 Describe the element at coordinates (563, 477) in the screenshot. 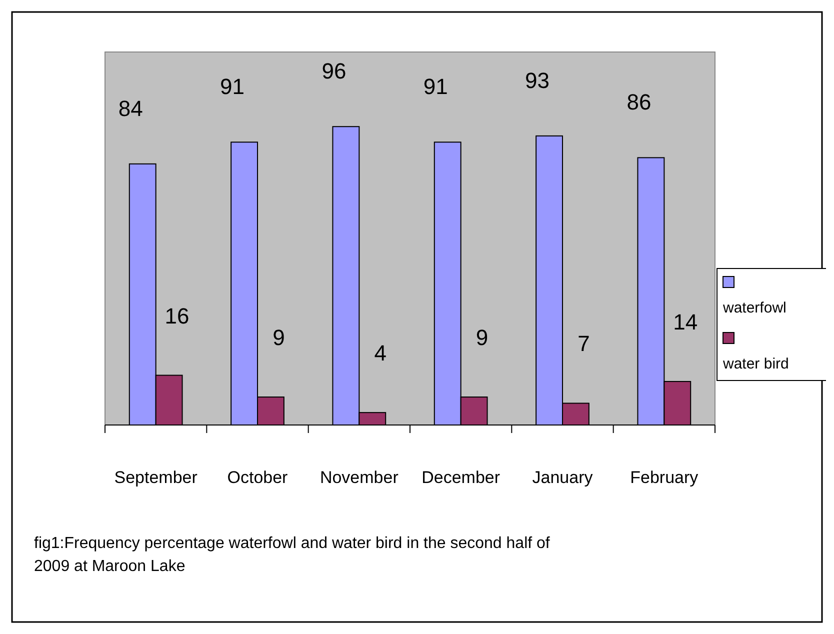

I see `x-tick-label: January` at that location.